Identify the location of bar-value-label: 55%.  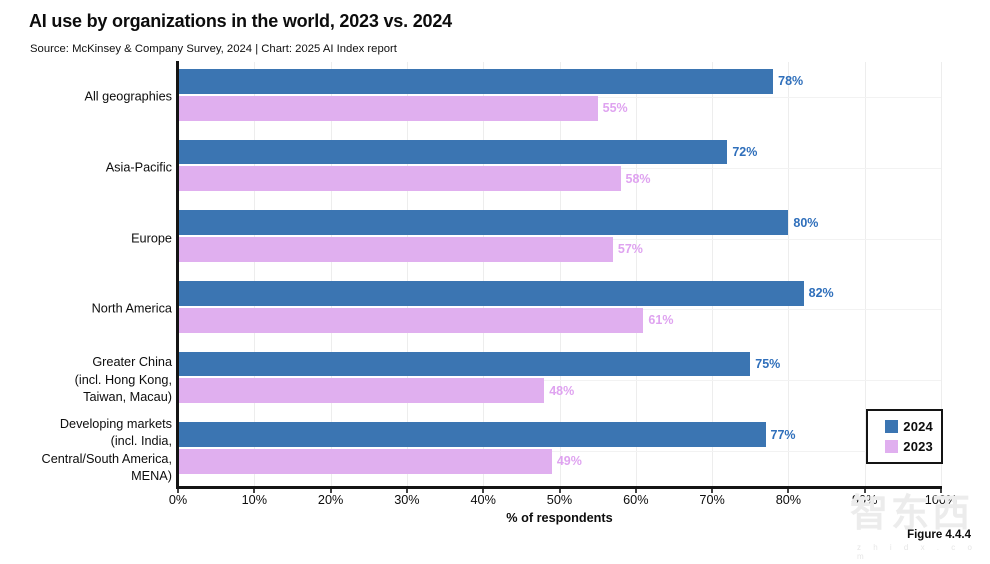
(615, 108).